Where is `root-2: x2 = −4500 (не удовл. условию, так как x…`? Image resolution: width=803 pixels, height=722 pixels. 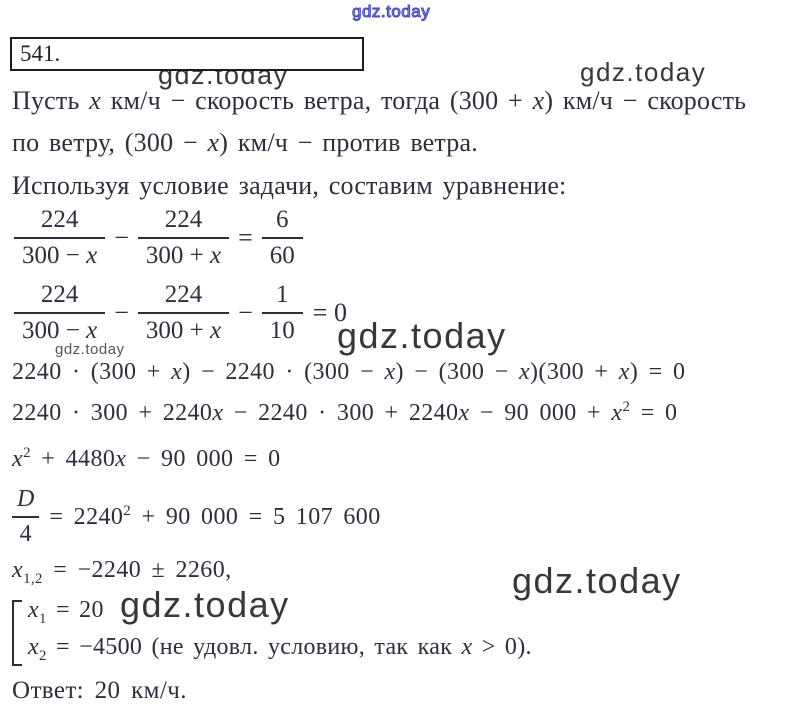 root-2: x2 = −4500 (не удовл. условию, так как x… is located at coordinates (280, 648).